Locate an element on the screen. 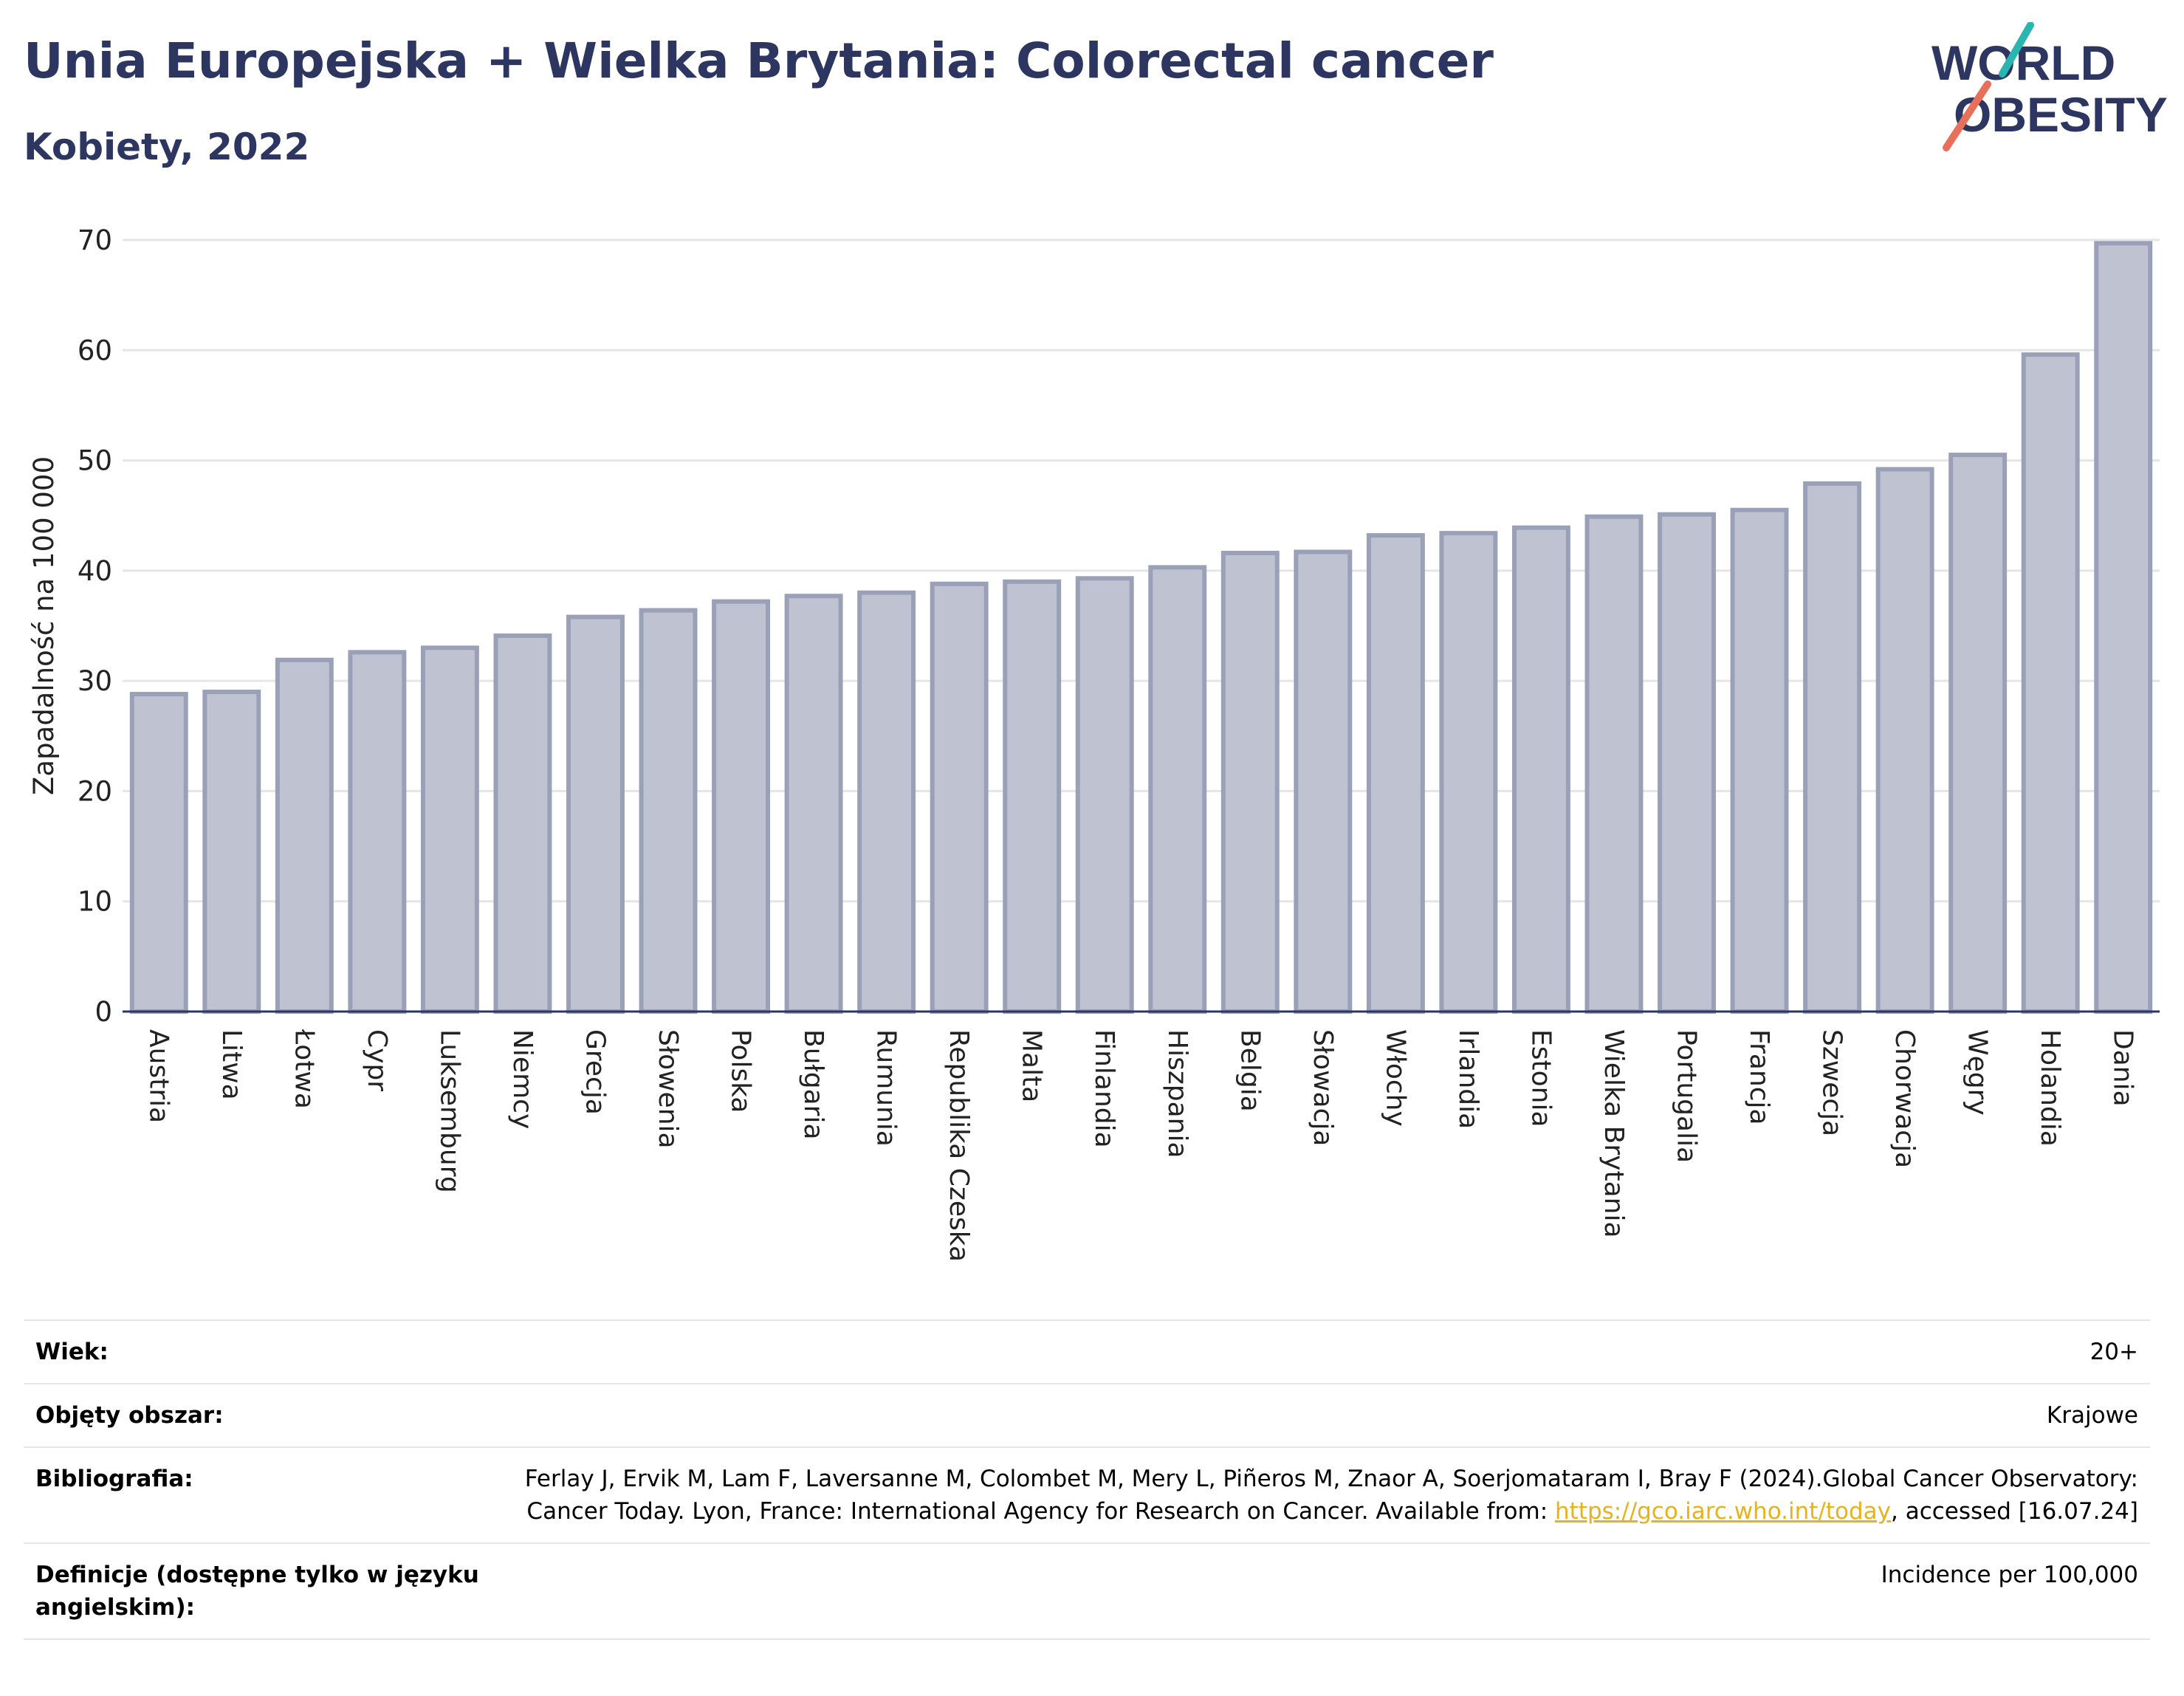 This screenshot has width=2184, height=1696. logo-line2: OBESITY is located at coordinates (2061, 114).